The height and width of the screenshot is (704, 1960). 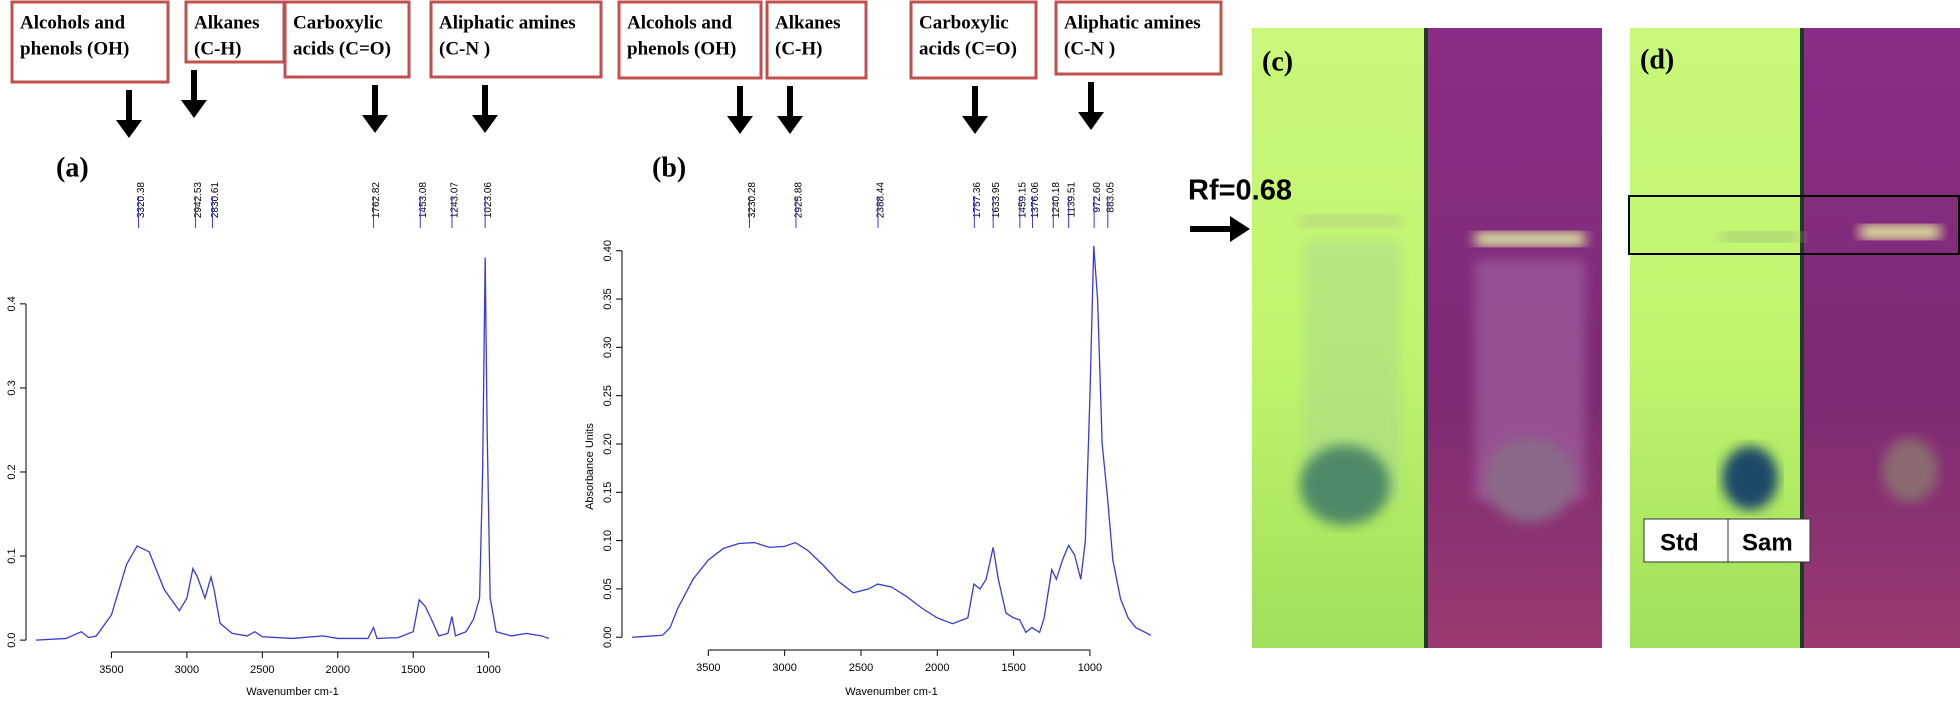 What do you see at coordinates (977, 200) in the screenshot?
I see `peak-label: 1757.36` at bounding box center [977, 200].